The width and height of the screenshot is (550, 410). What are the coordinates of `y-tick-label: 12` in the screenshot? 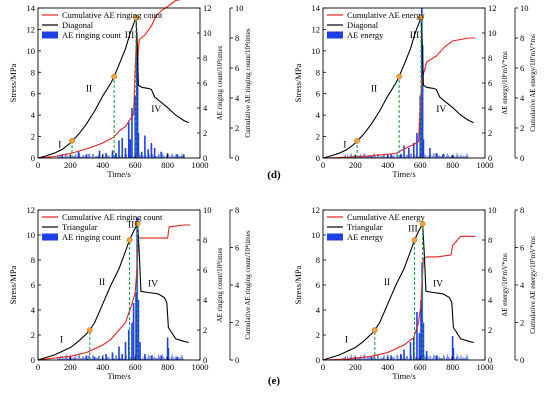 It's located at (316, 29).